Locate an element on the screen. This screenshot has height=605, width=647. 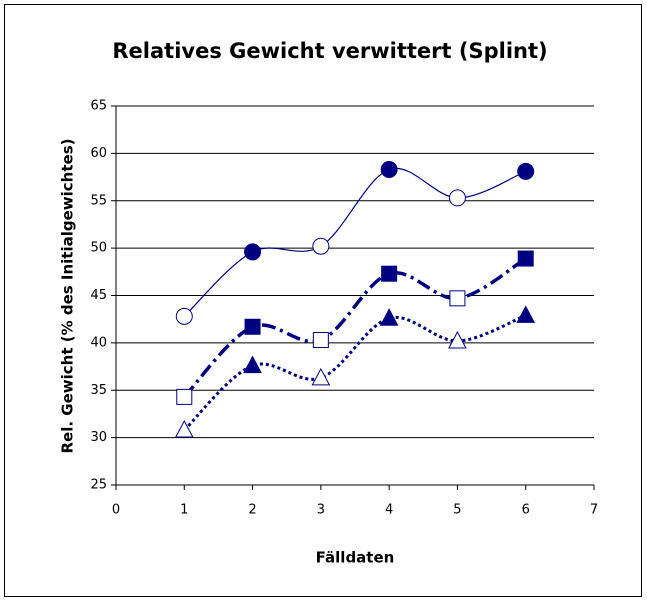
x-tick-label: 4 is located at coordinates (389, 510).